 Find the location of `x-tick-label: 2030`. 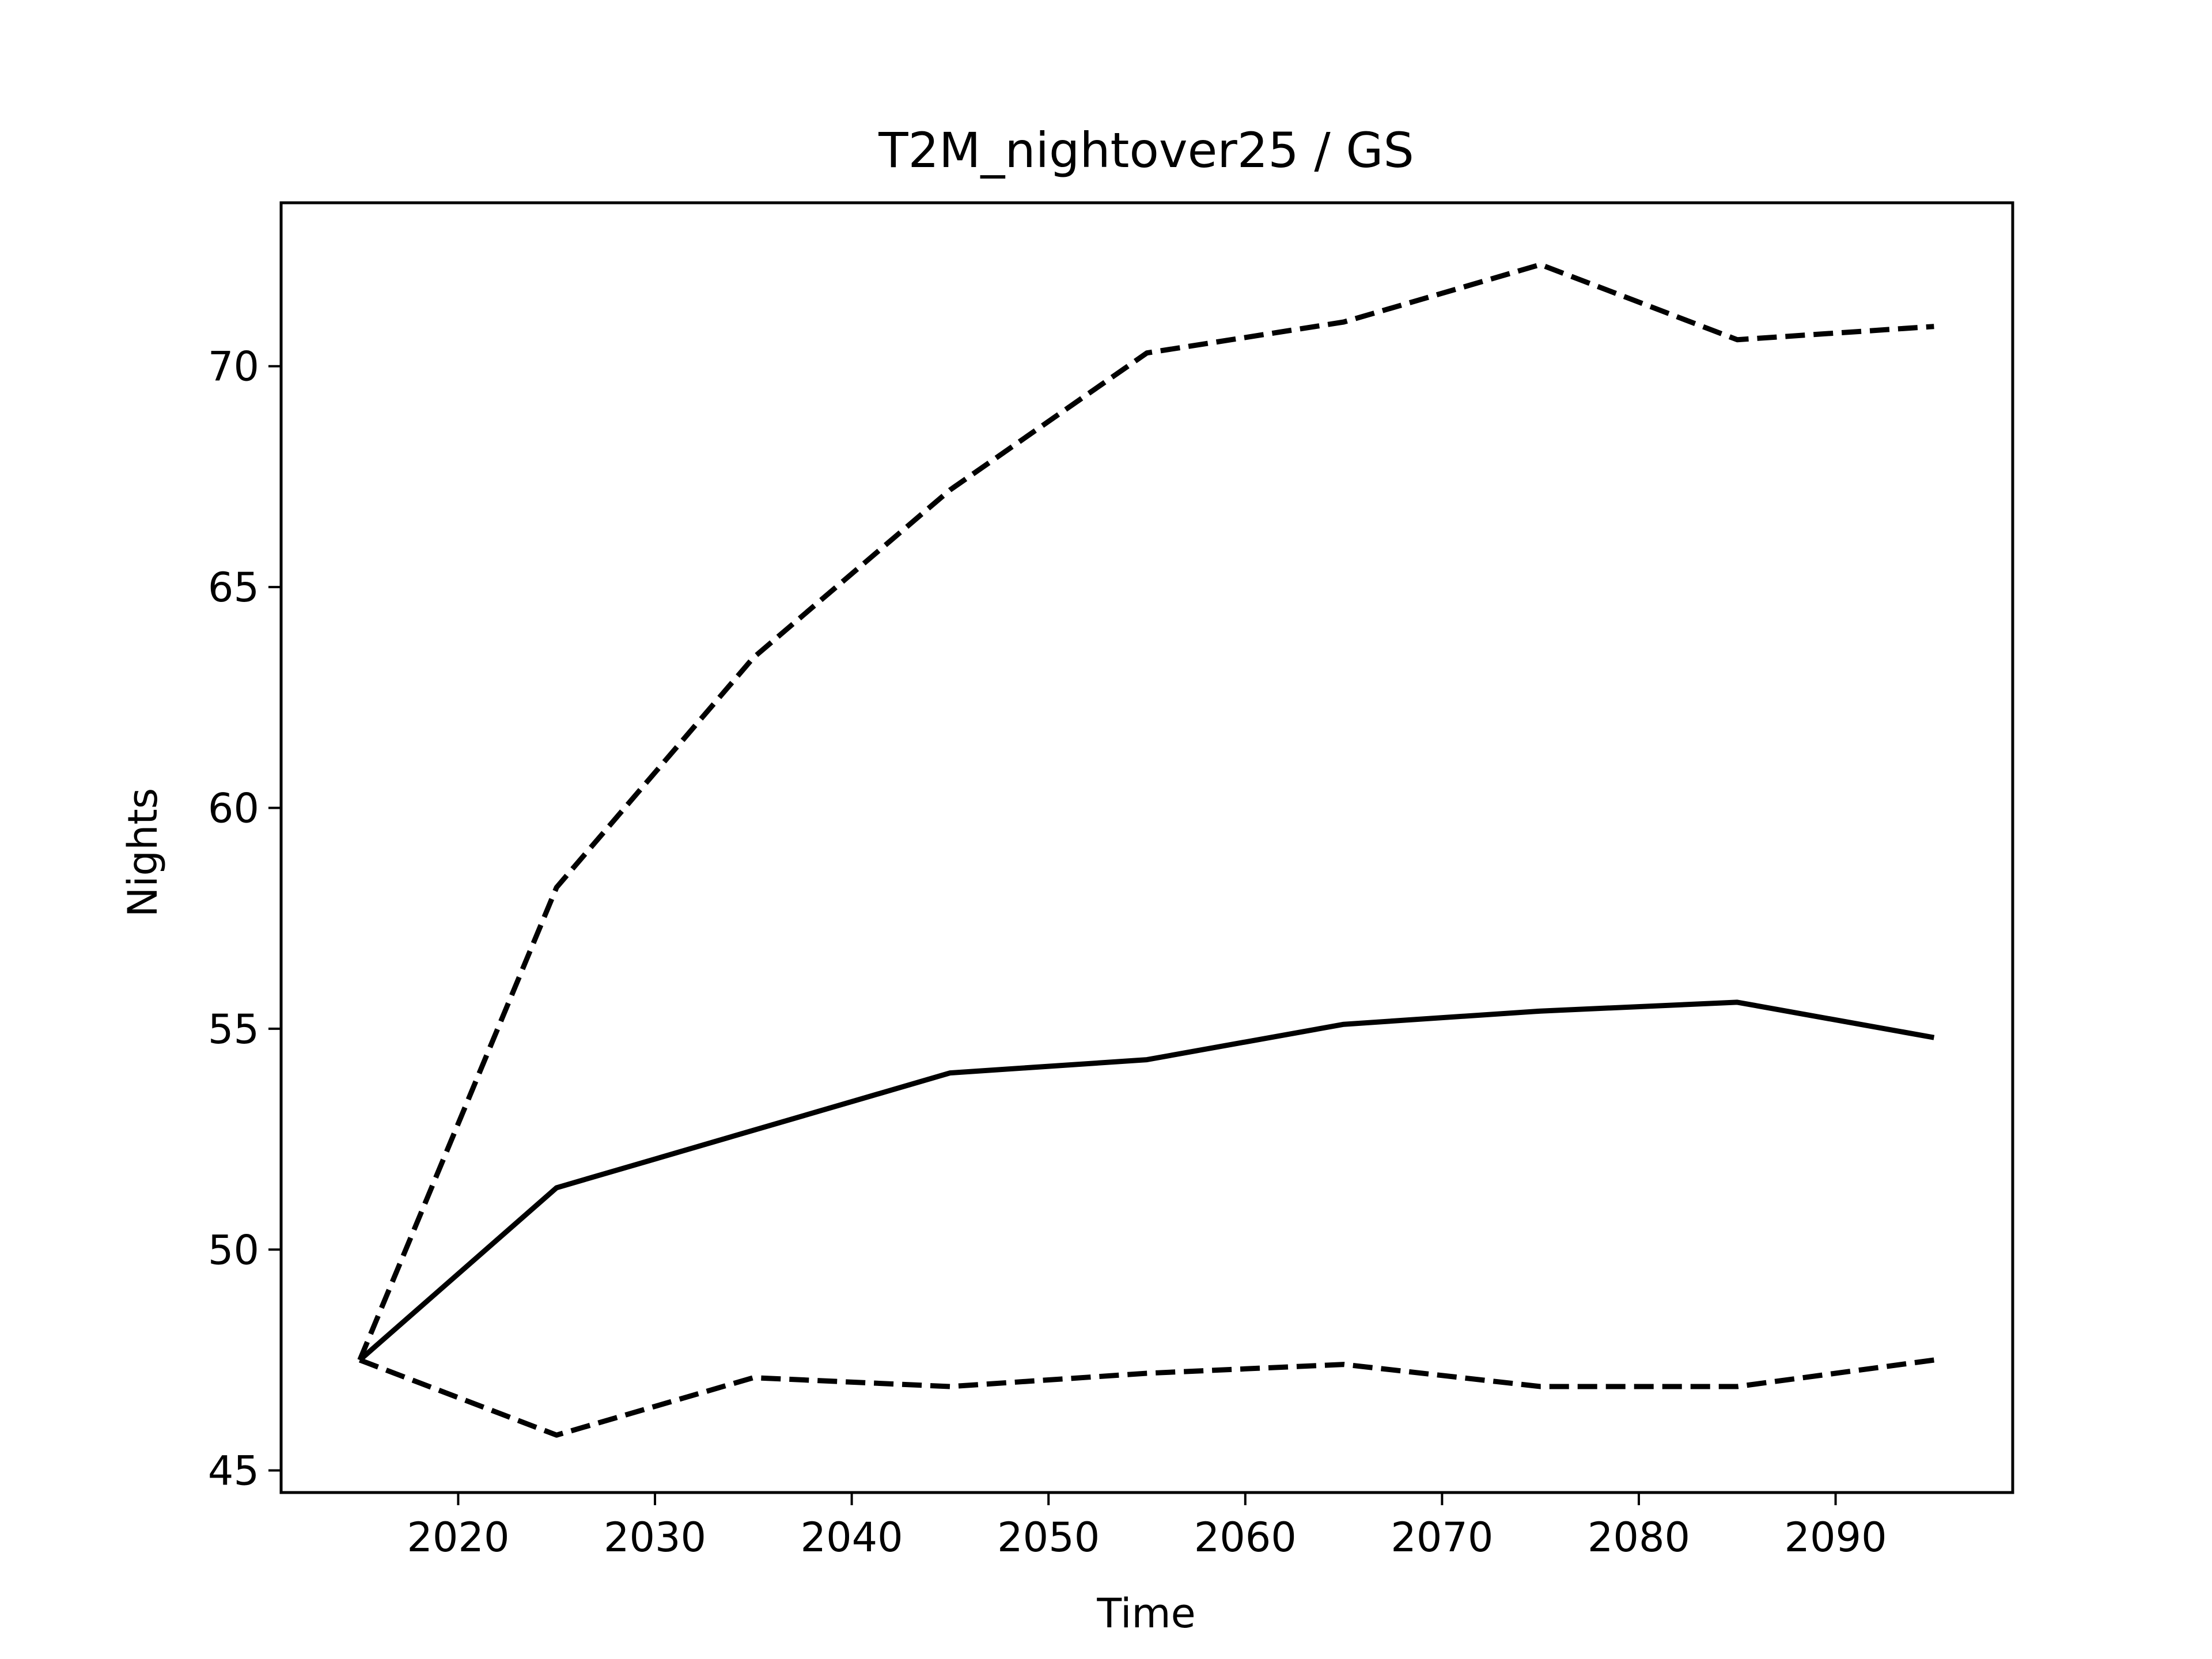

x-tick-label: 2030 is located at coordinates (655, 1537).